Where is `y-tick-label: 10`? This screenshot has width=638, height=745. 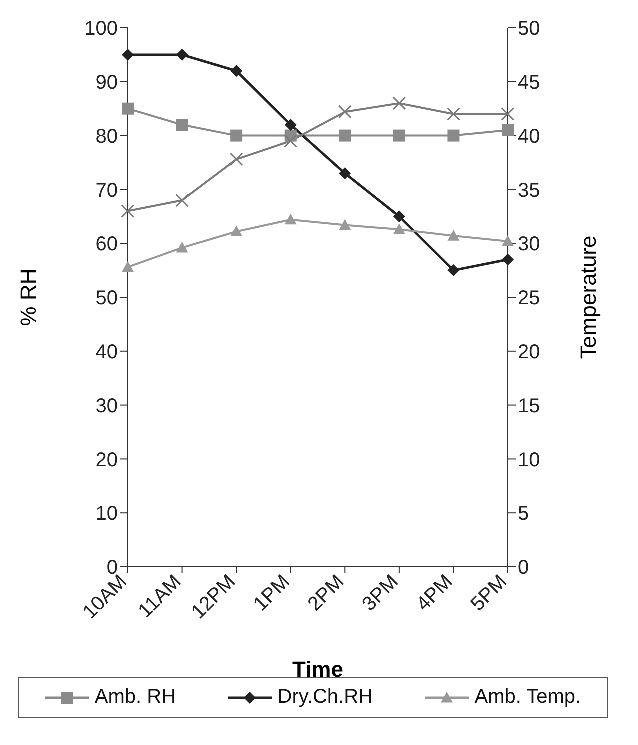 y-tick-label: 10 is located at coordinates (107, 514).